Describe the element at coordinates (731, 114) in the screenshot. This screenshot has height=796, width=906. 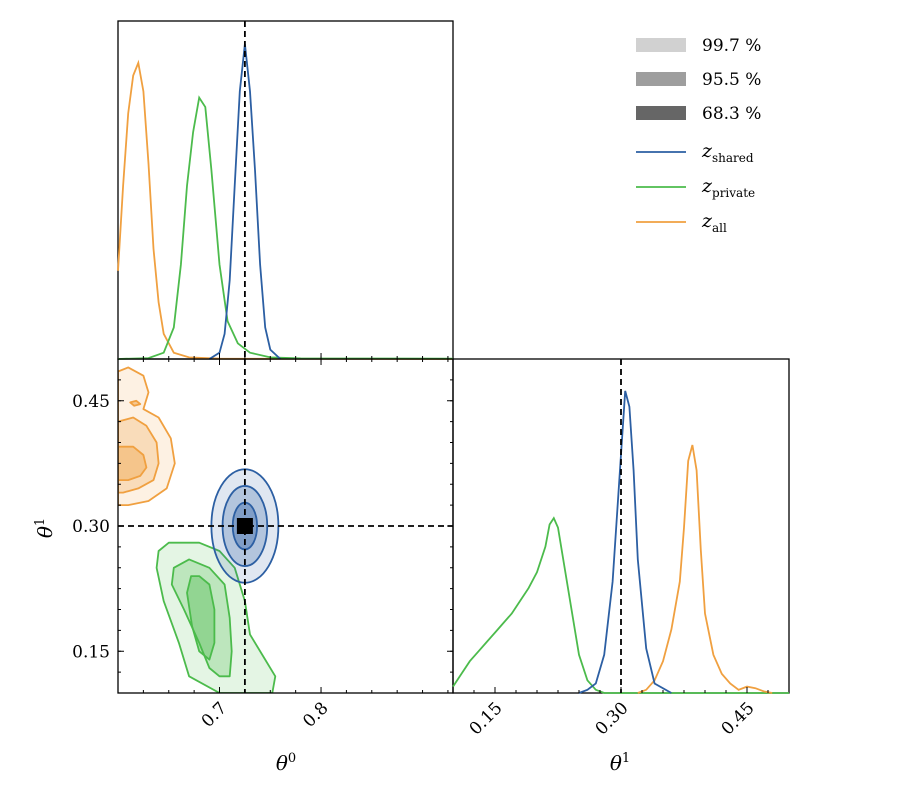
I see `legend-label-2: 68.3 %` at that location.